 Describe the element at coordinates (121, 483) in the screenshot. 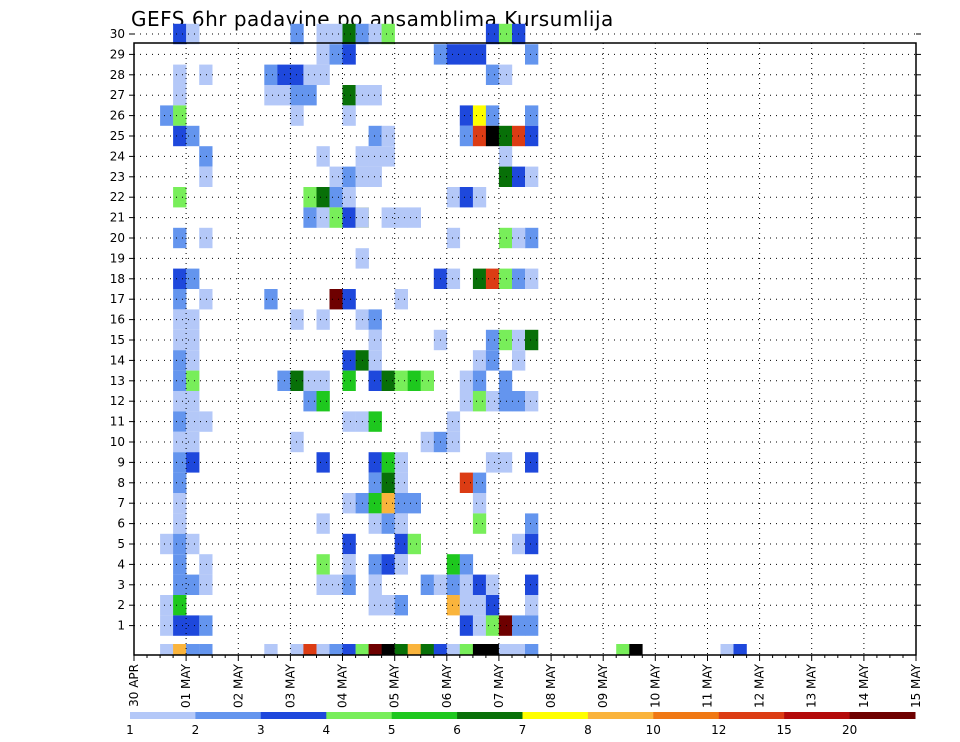

I see `y-tick-label: 8` at that location.